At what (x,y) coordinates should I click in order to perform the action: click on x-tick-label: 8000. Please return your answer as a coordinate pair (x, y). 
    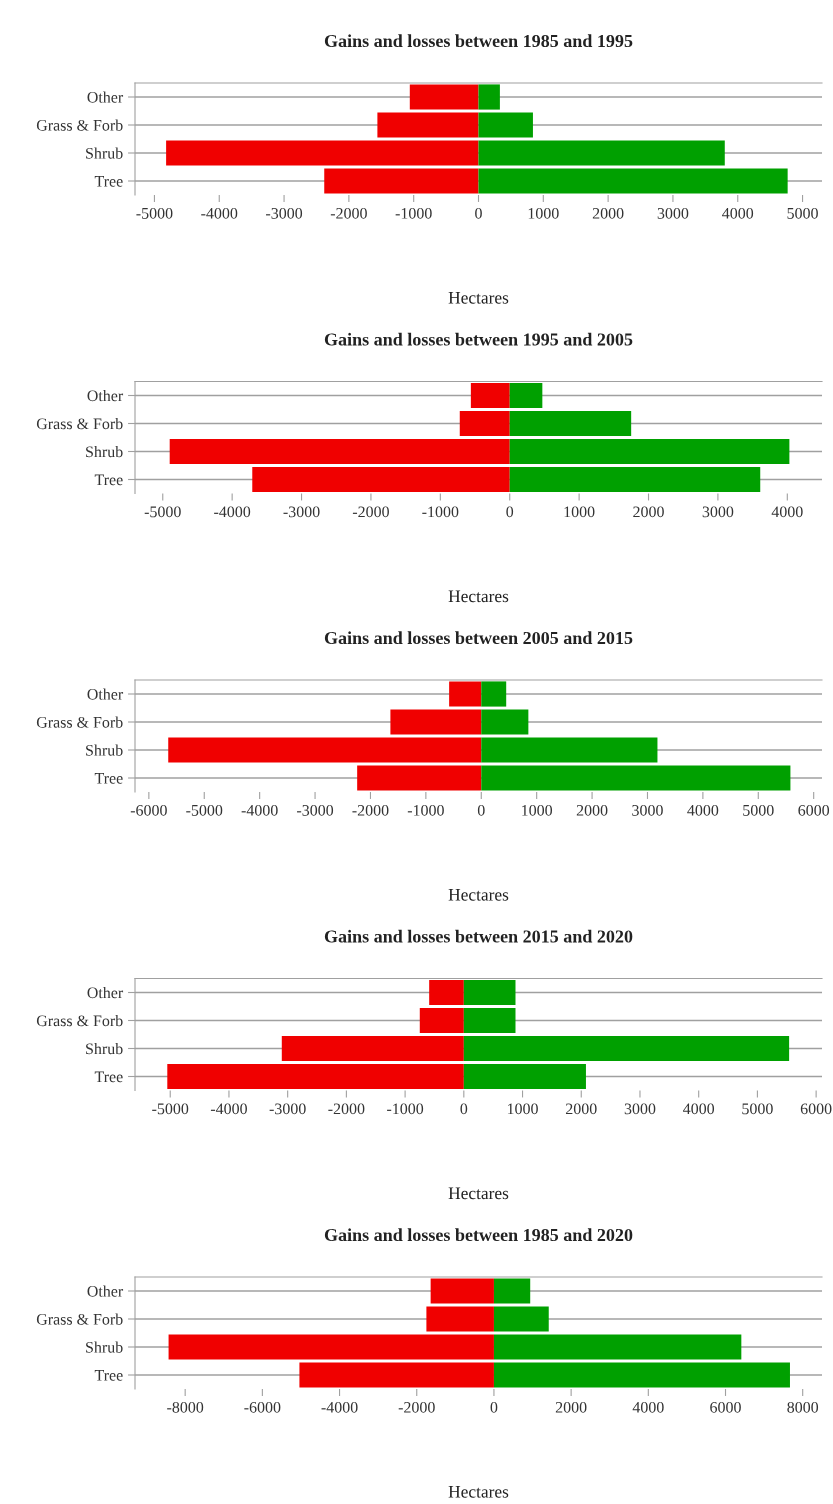
    Looking at the image, I should click on (803, 1407).